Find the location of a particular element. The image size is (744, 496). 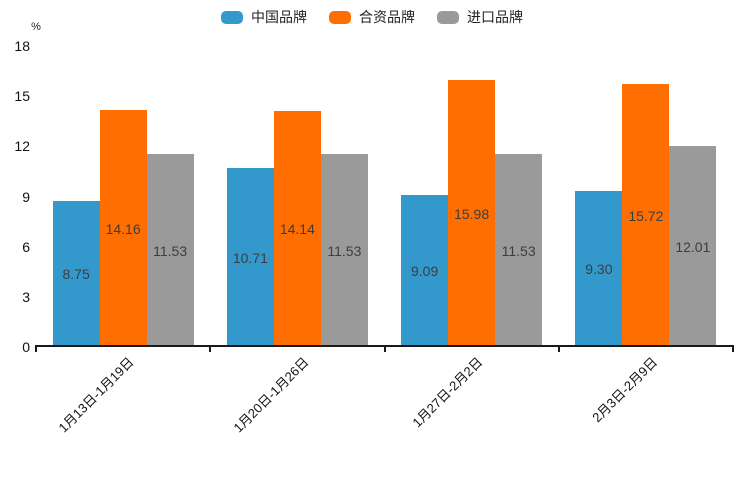

bar-value-label: 10.71 is located at coordinates (250, 257).